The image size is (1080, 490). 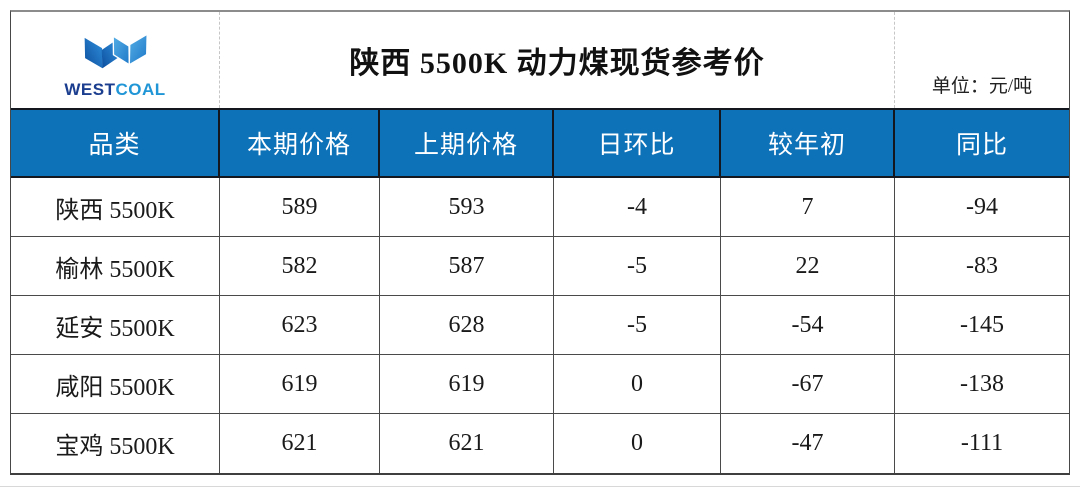 I want to click on brand-west-text: WEST, so click(x=90, y=89).